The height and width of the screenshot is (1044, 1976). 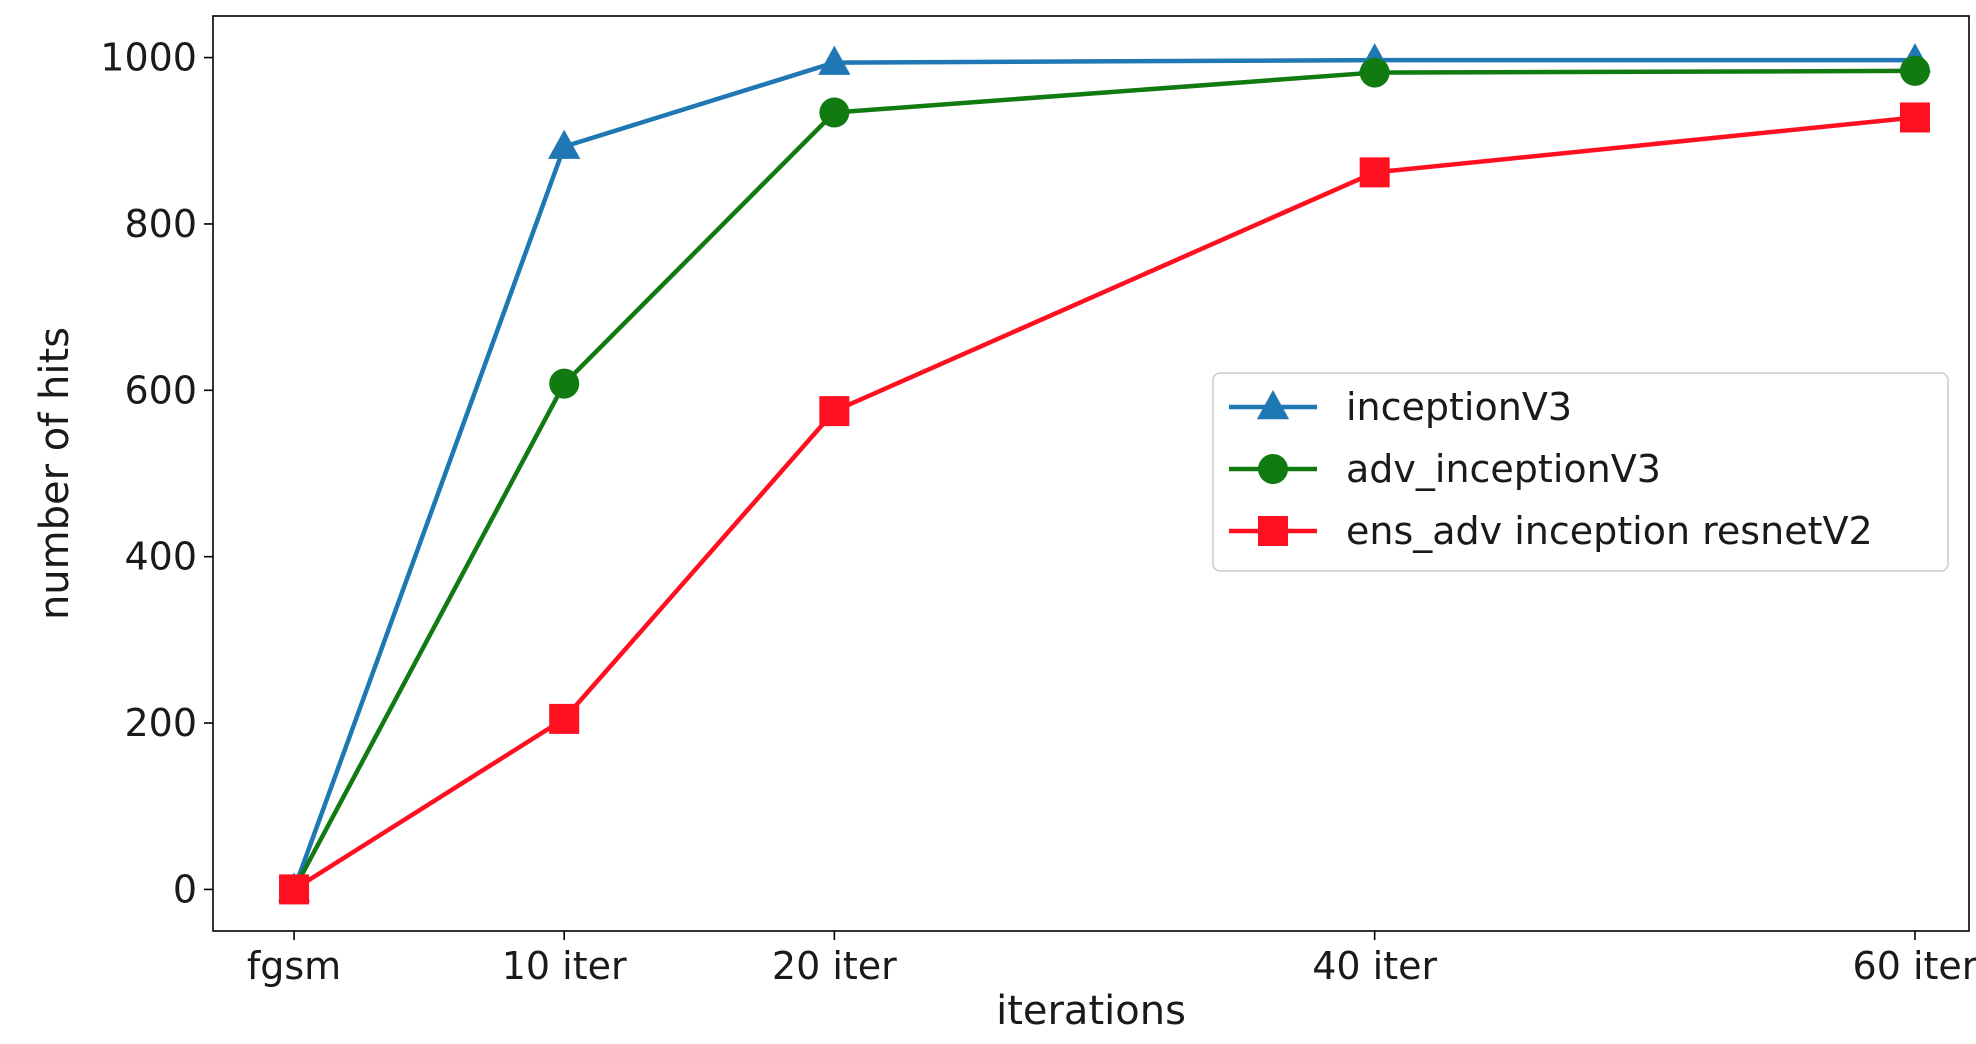 I want to click on y-tick-label: 200, so click(x=160, y=723).